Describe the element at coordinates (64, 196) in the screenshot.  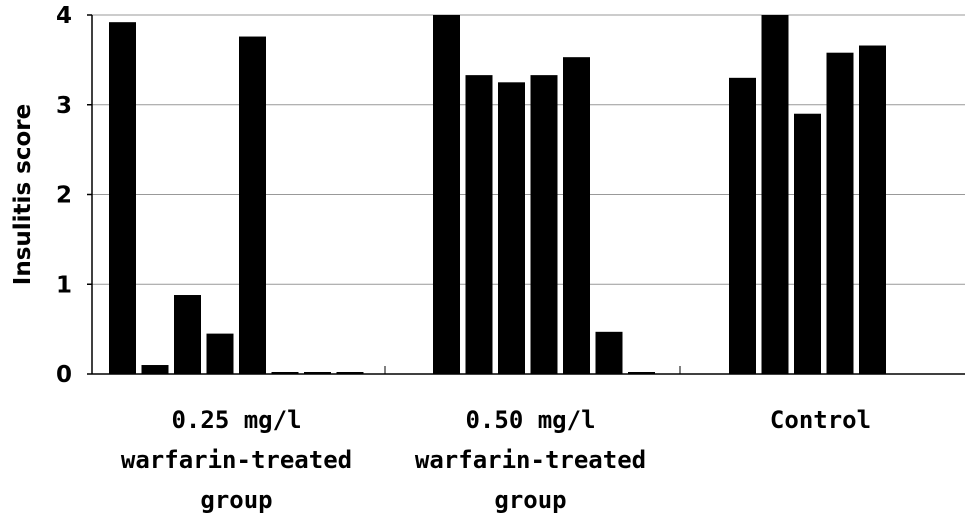
I see `y-tick-label: 2` at that location.